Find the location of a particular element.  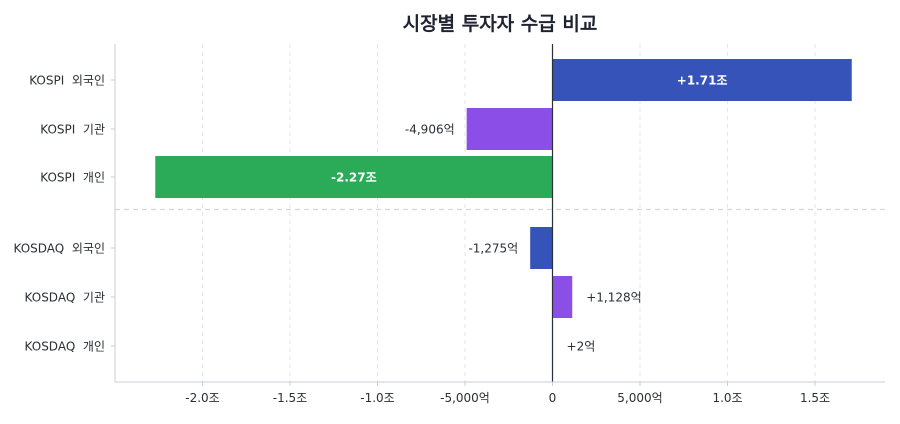

value-label: -1,275억 is located at coordinates (493, 249).